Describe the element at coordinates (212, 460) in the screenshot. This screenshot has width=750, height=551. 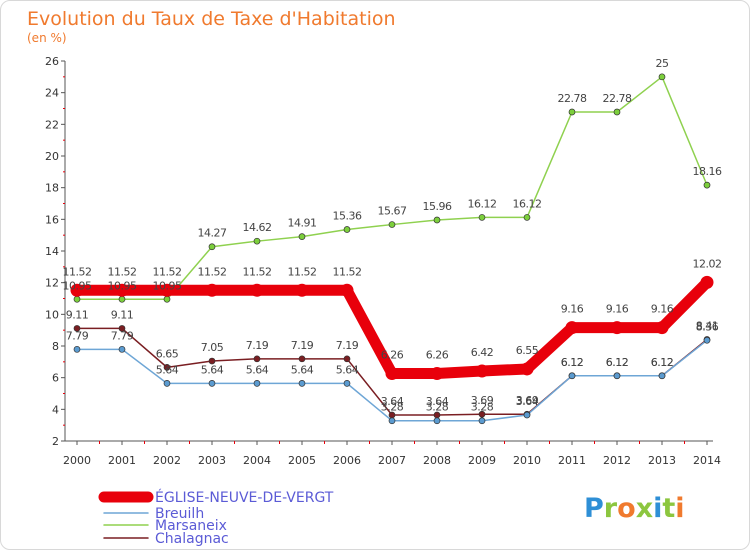
I see `x-tick-label: 2003` at that location.